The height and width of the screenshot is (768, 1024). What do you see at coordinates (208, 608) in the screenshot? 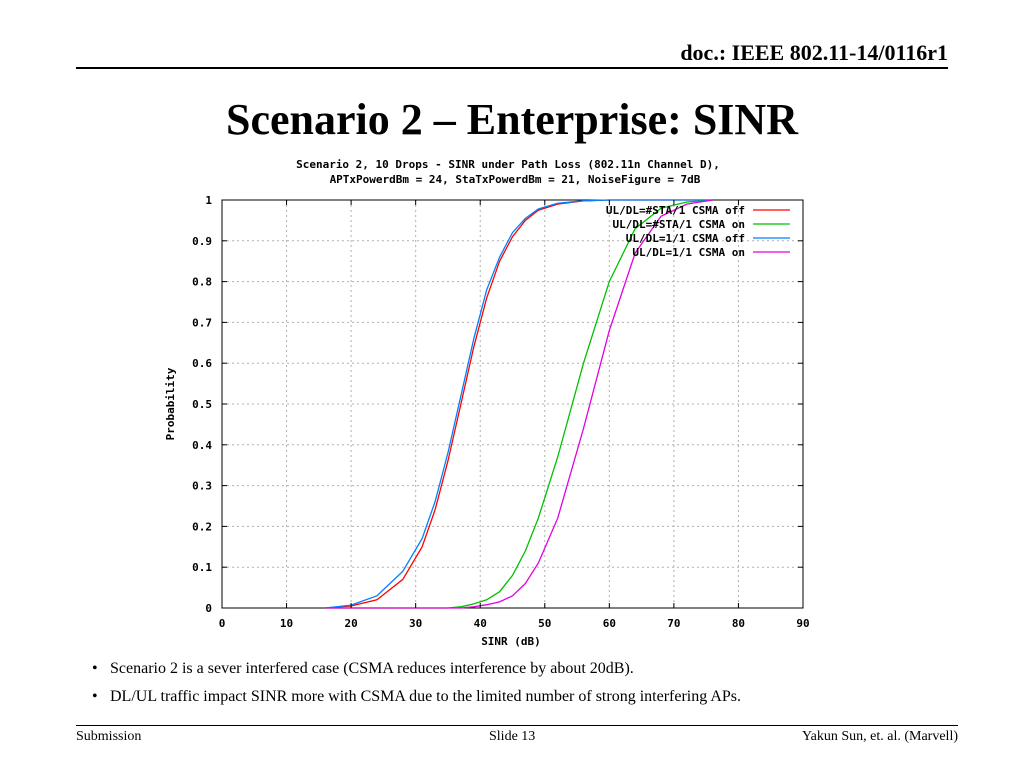
I see `y-tick-label: 0` at bounding box center [208, 608].